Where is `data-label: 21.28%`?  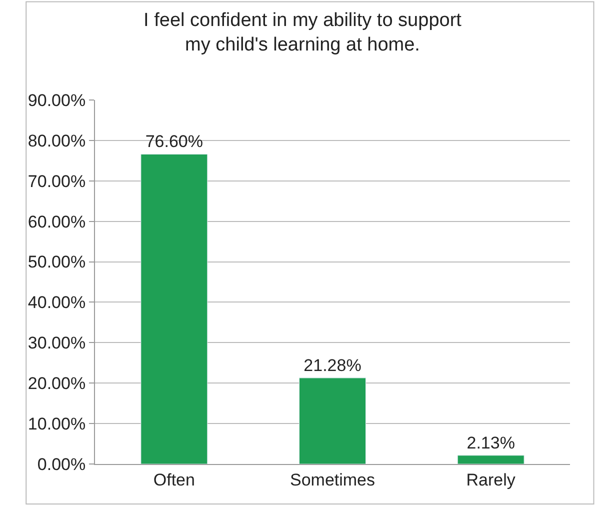
data-label: 21.28% is located at coordinates (333, 365).